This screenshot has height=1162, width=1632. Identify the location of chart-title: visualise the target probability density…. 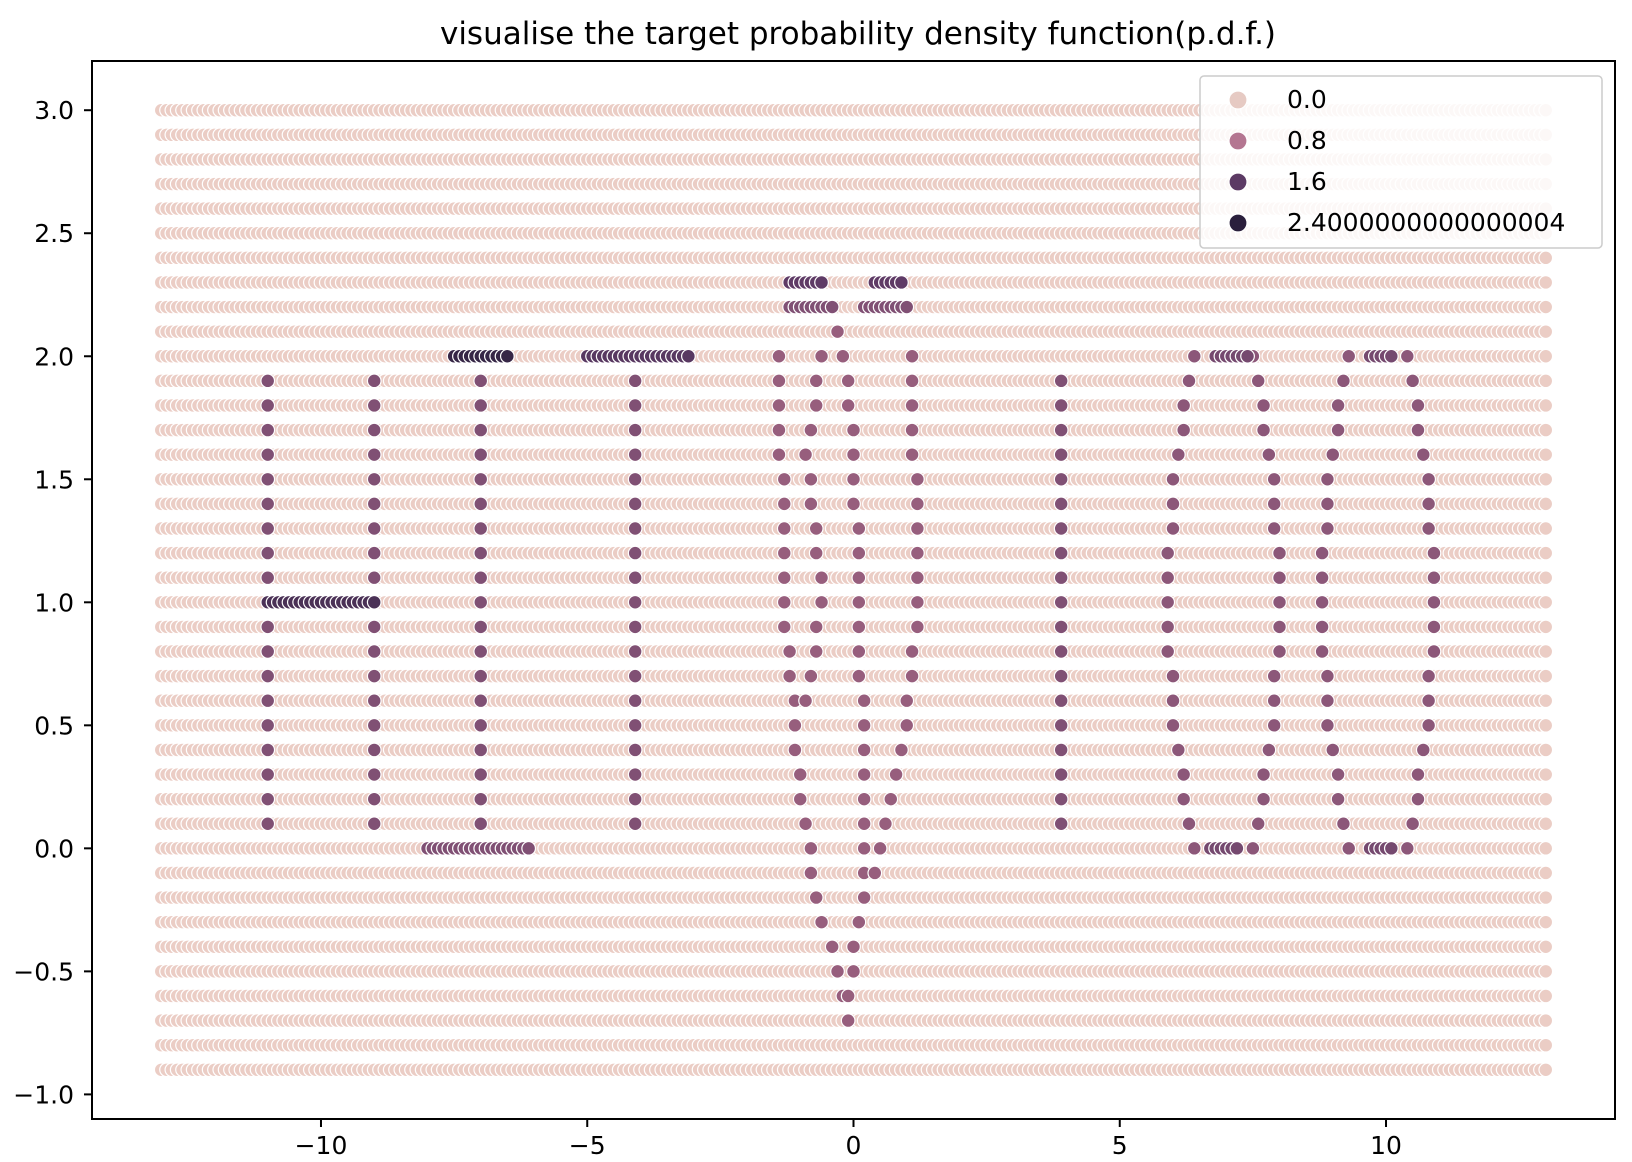
(858, 34).